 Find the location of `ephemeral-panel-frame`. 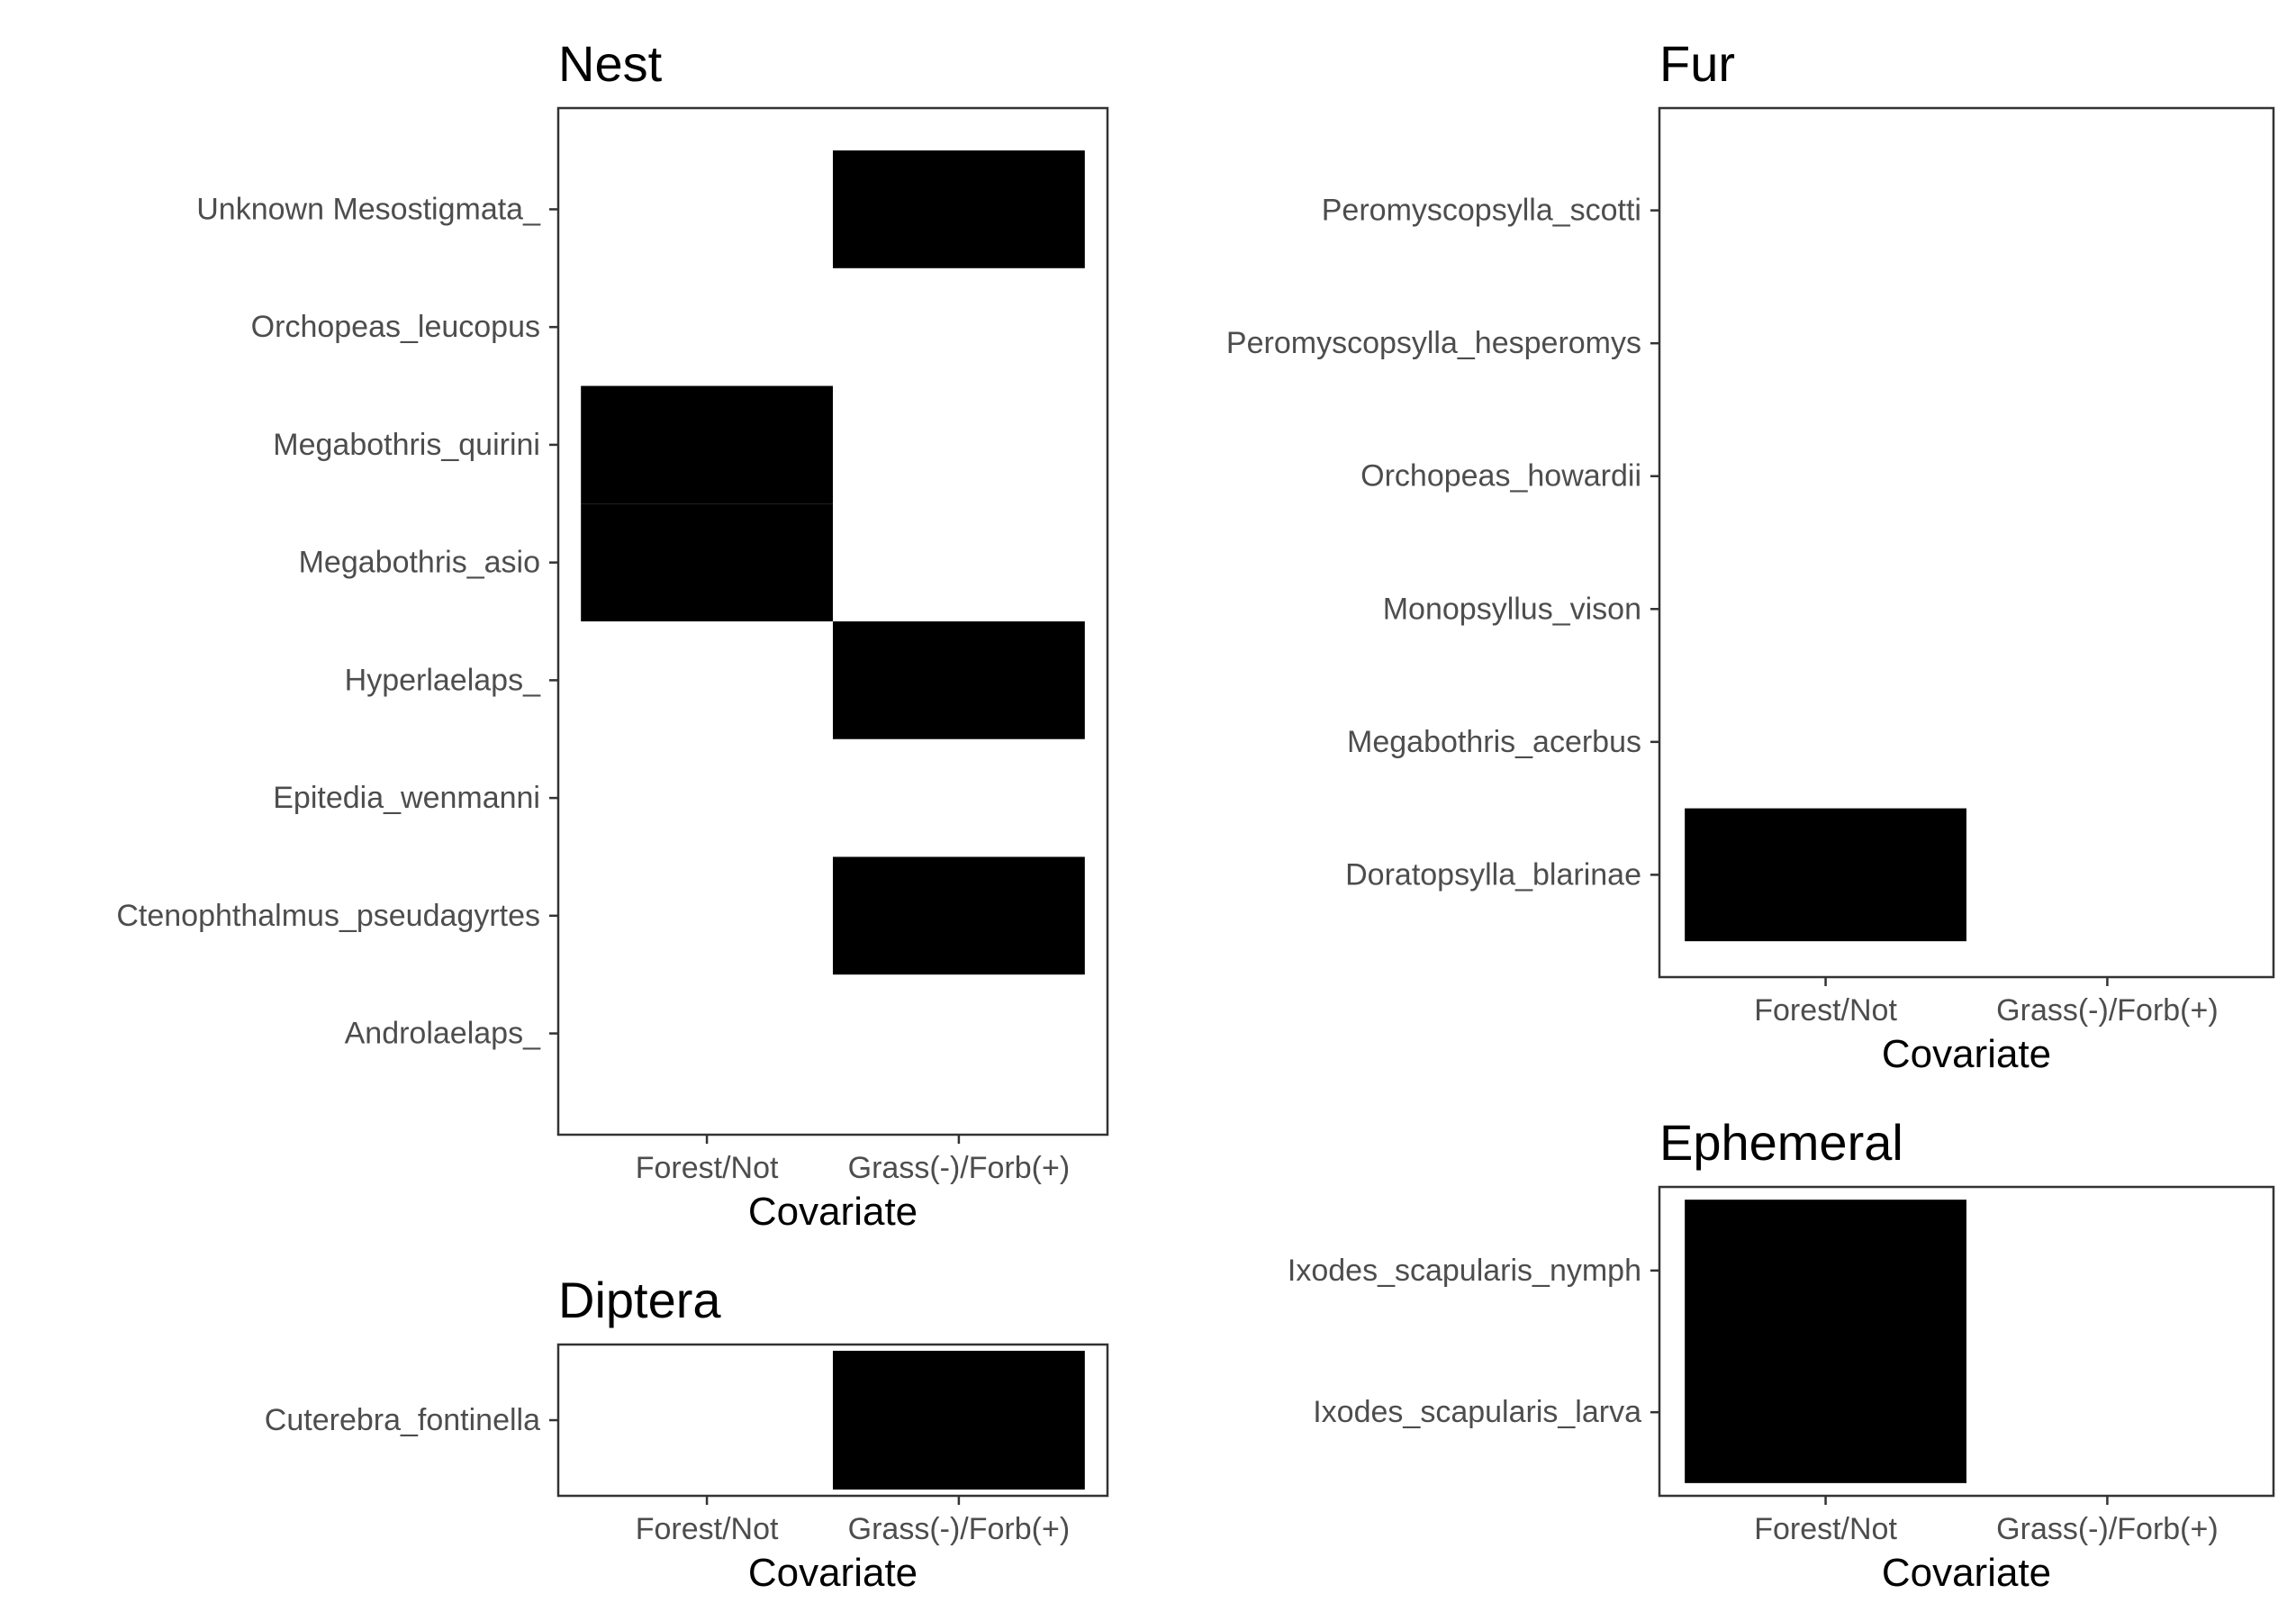

ephemeral-panel-frame is located at coordinates (1966, 1341).